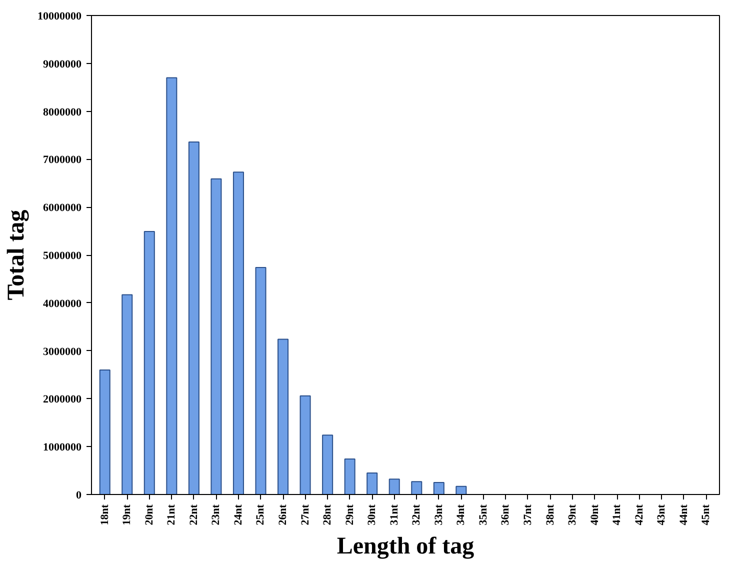 The width and height of the screenshot is (731, 562). I want to click on x-tick-label: 26nt, so click(283, 515).